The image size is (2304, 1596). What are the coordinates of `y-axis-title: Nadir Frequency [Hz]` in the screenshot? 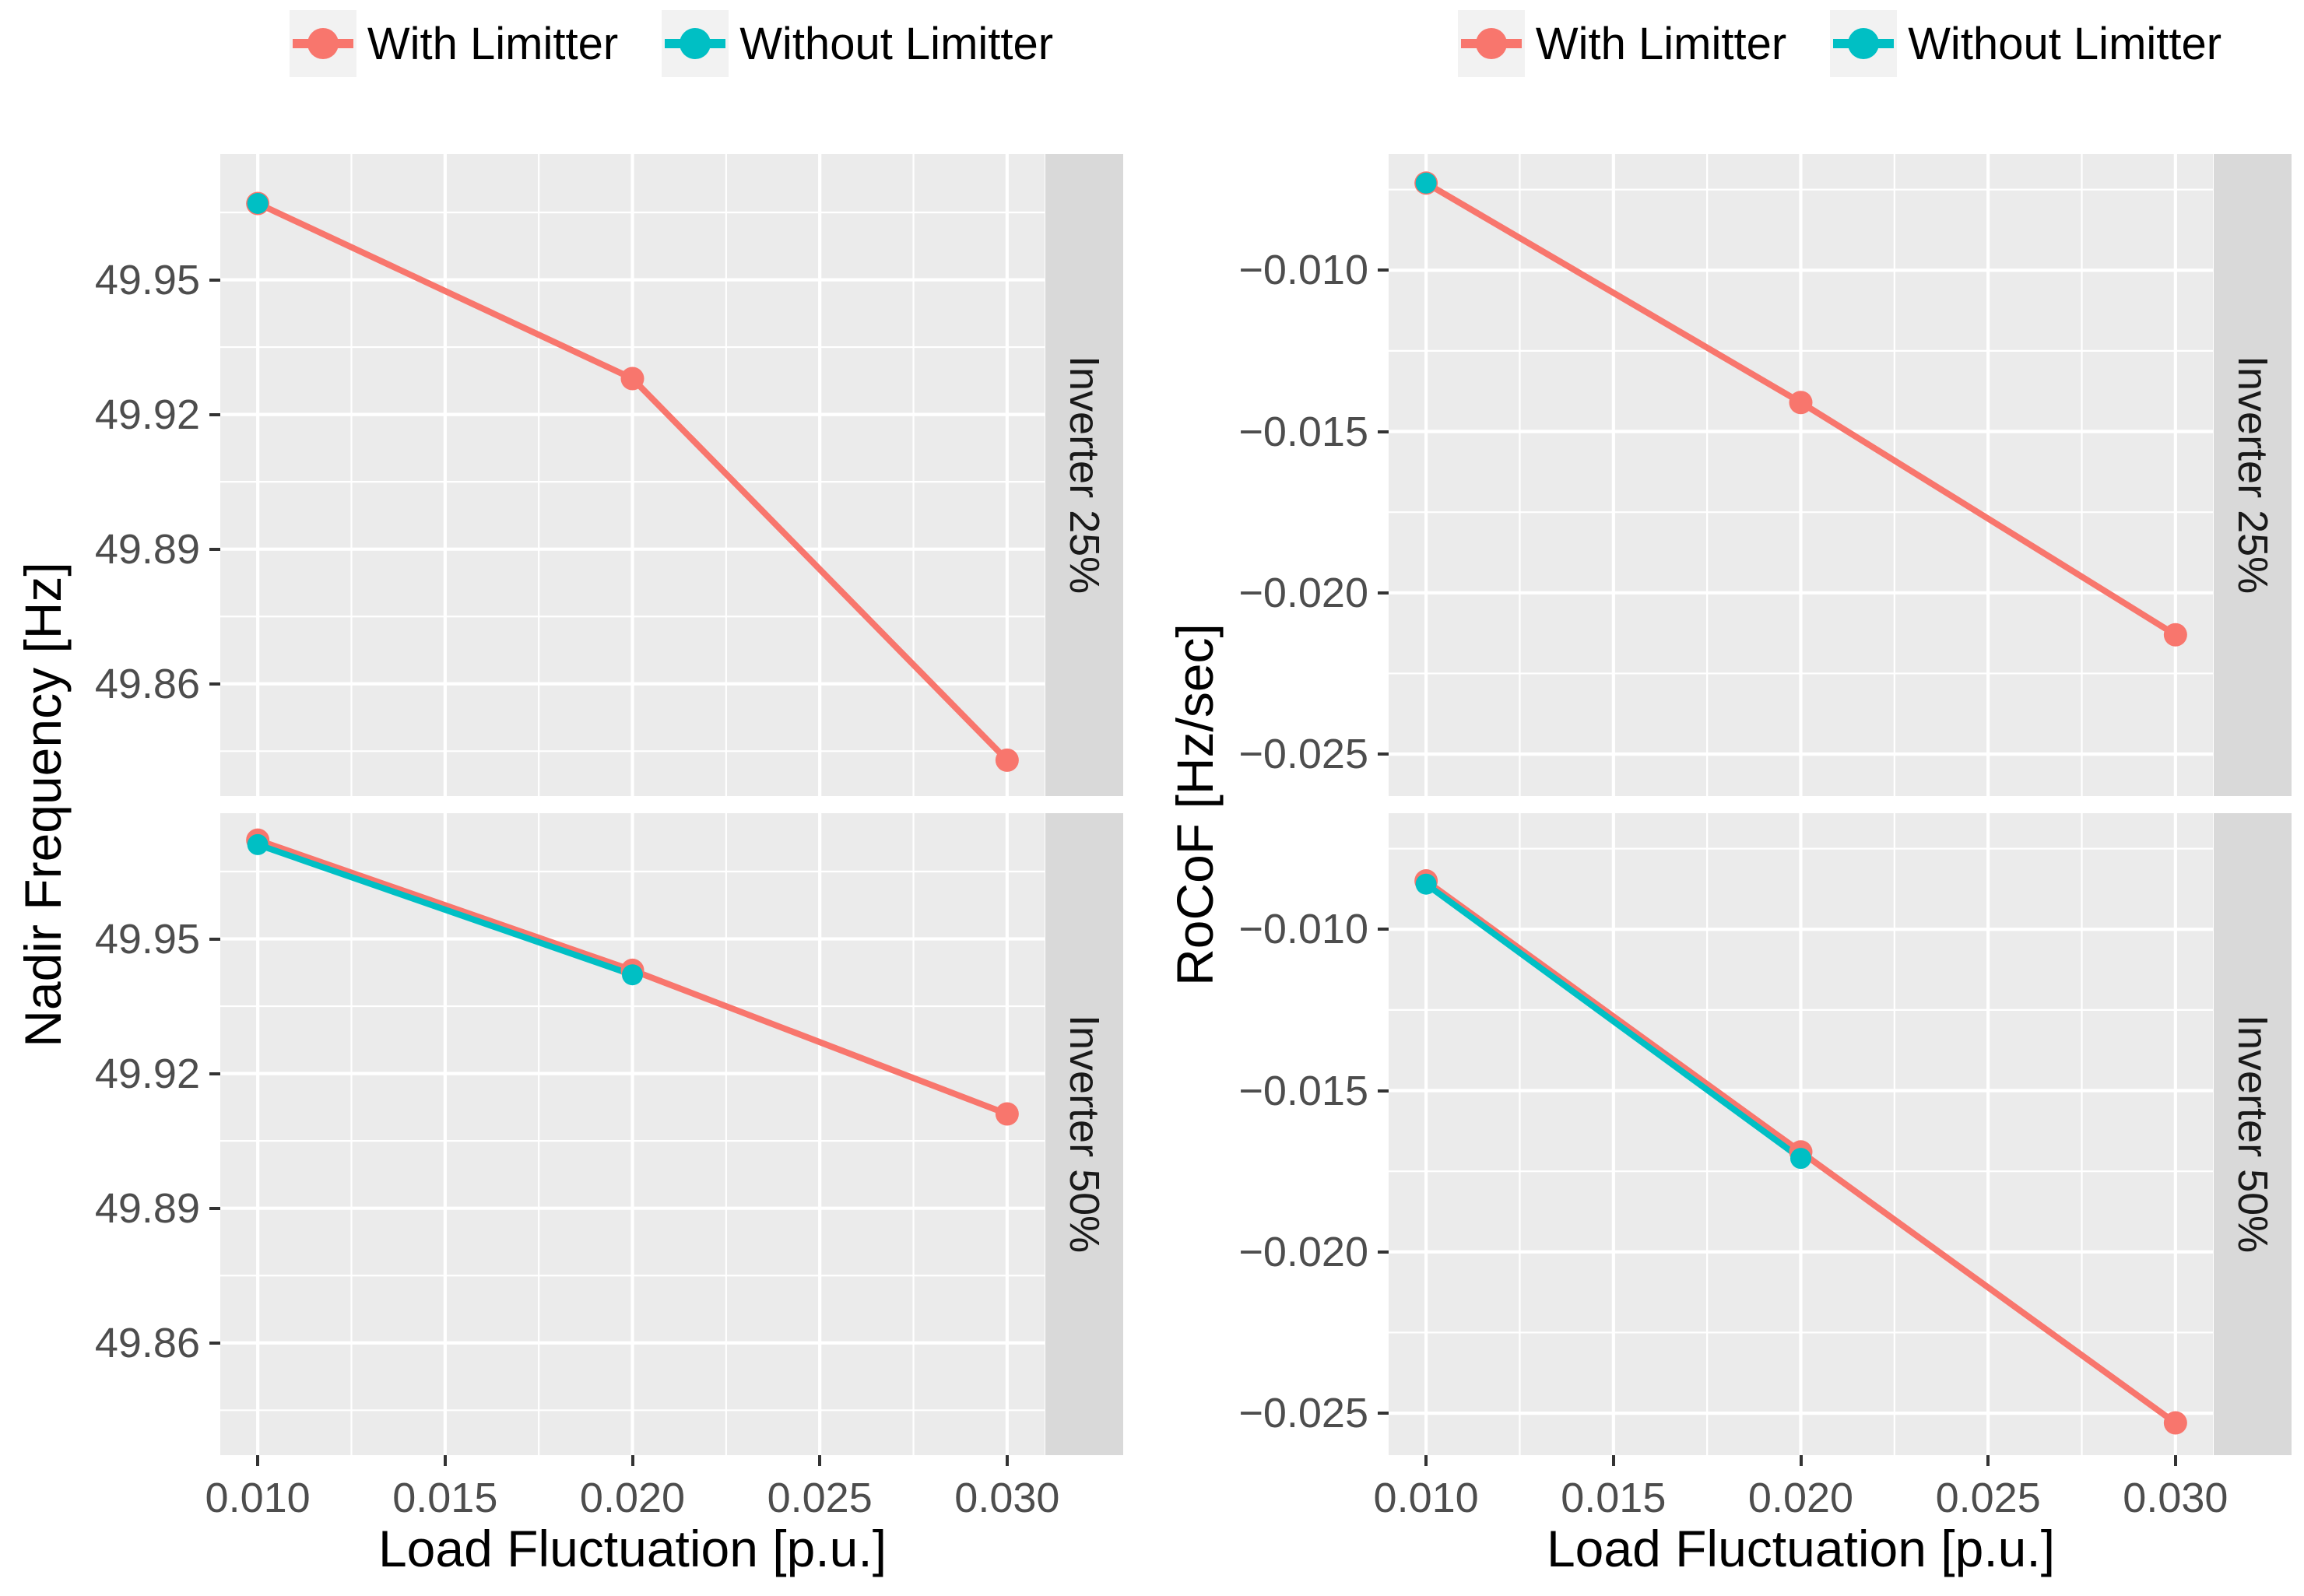 It's located at (43, 805).